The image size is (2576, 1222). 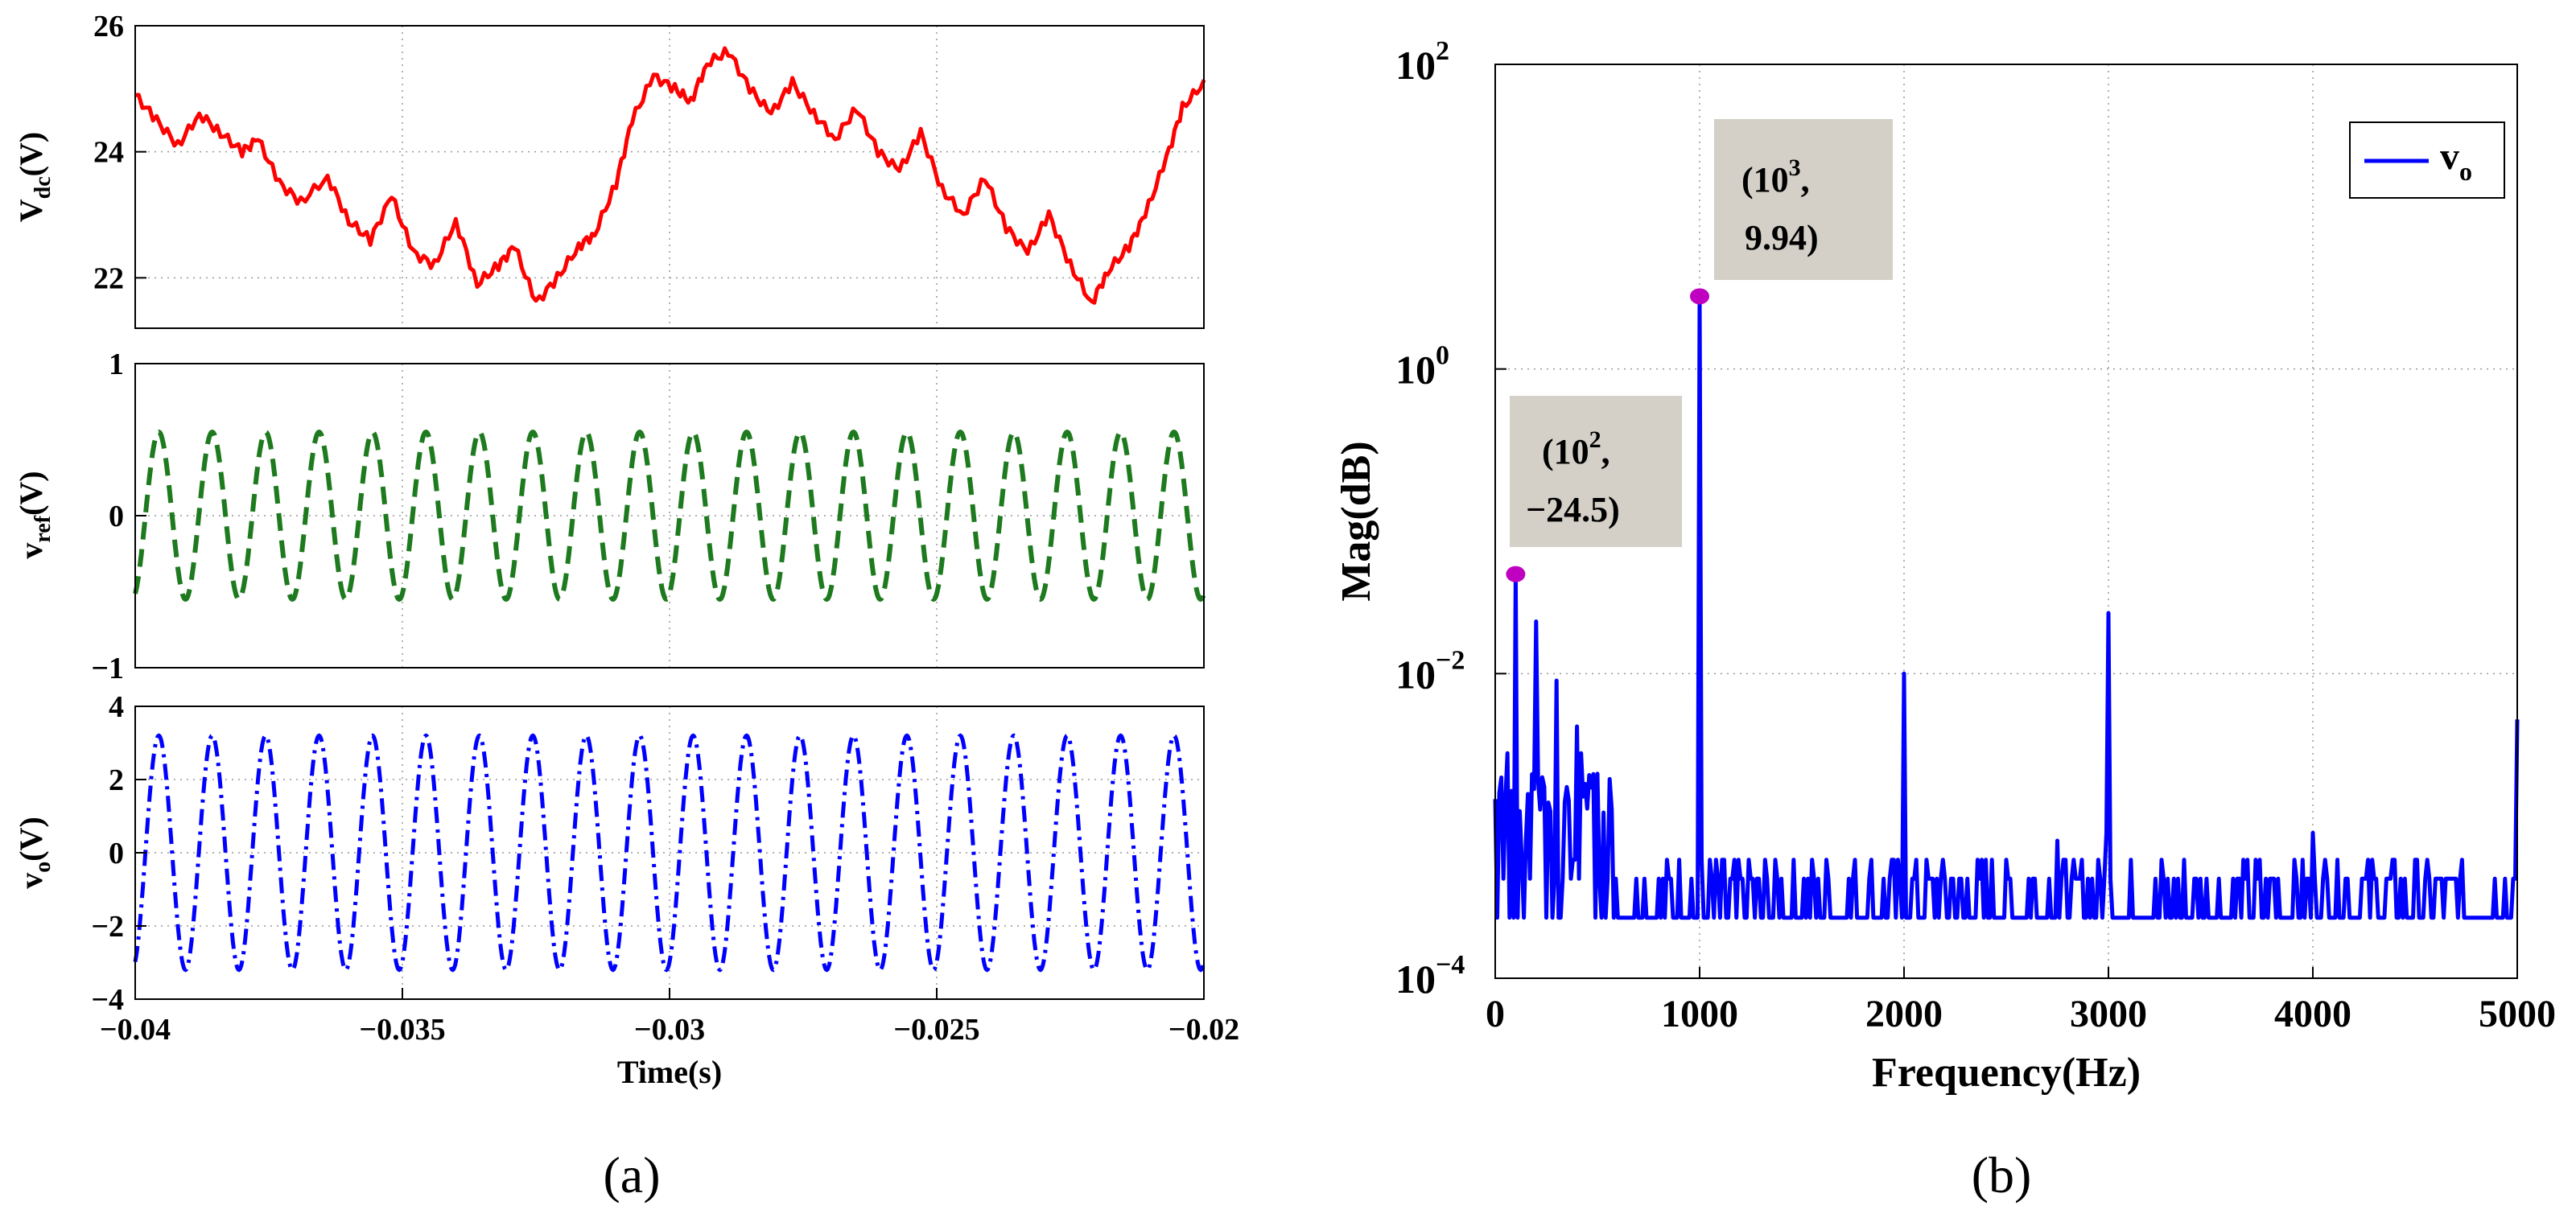 I want to click on x-tick-label: 2000, so click(x=1904, y=1014).